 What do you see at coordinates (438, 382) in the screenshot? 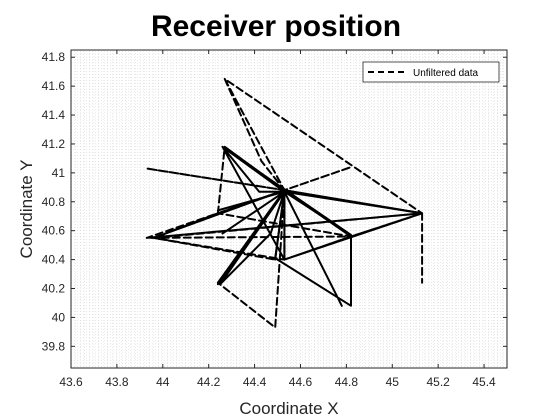
I see `x-tick-label: 45.2` at bounding box center [438, 382].